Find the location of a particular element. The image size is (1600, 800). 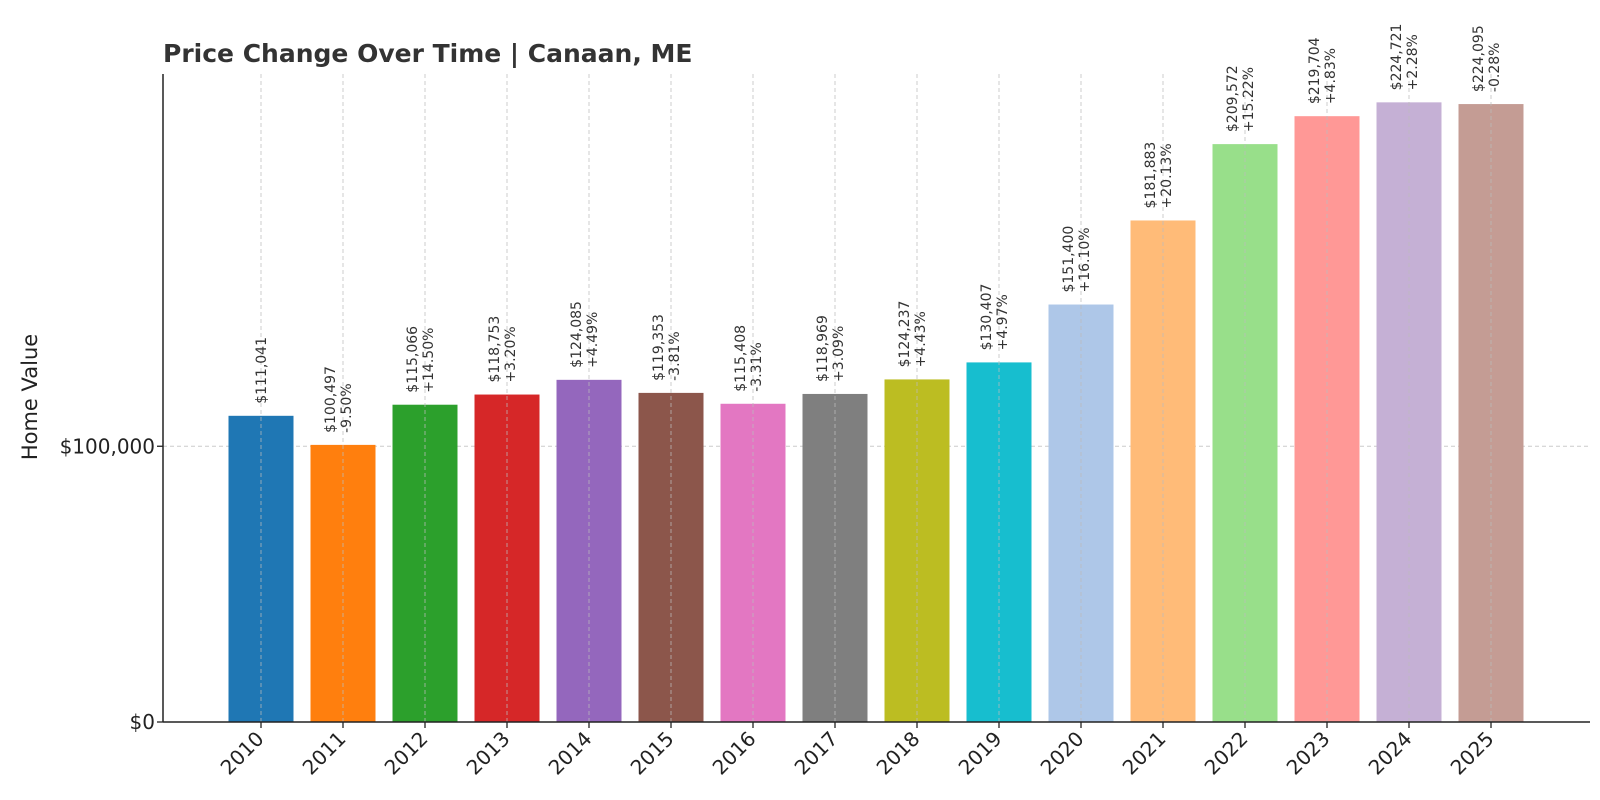

change-label: +4.83% is located at coordinates (1331, 76).